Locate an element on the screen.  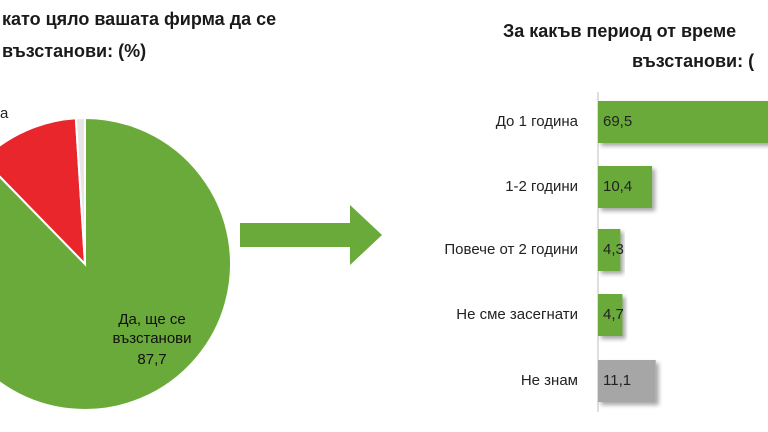
category-label: Не знам is located at coordinates (549, 380).